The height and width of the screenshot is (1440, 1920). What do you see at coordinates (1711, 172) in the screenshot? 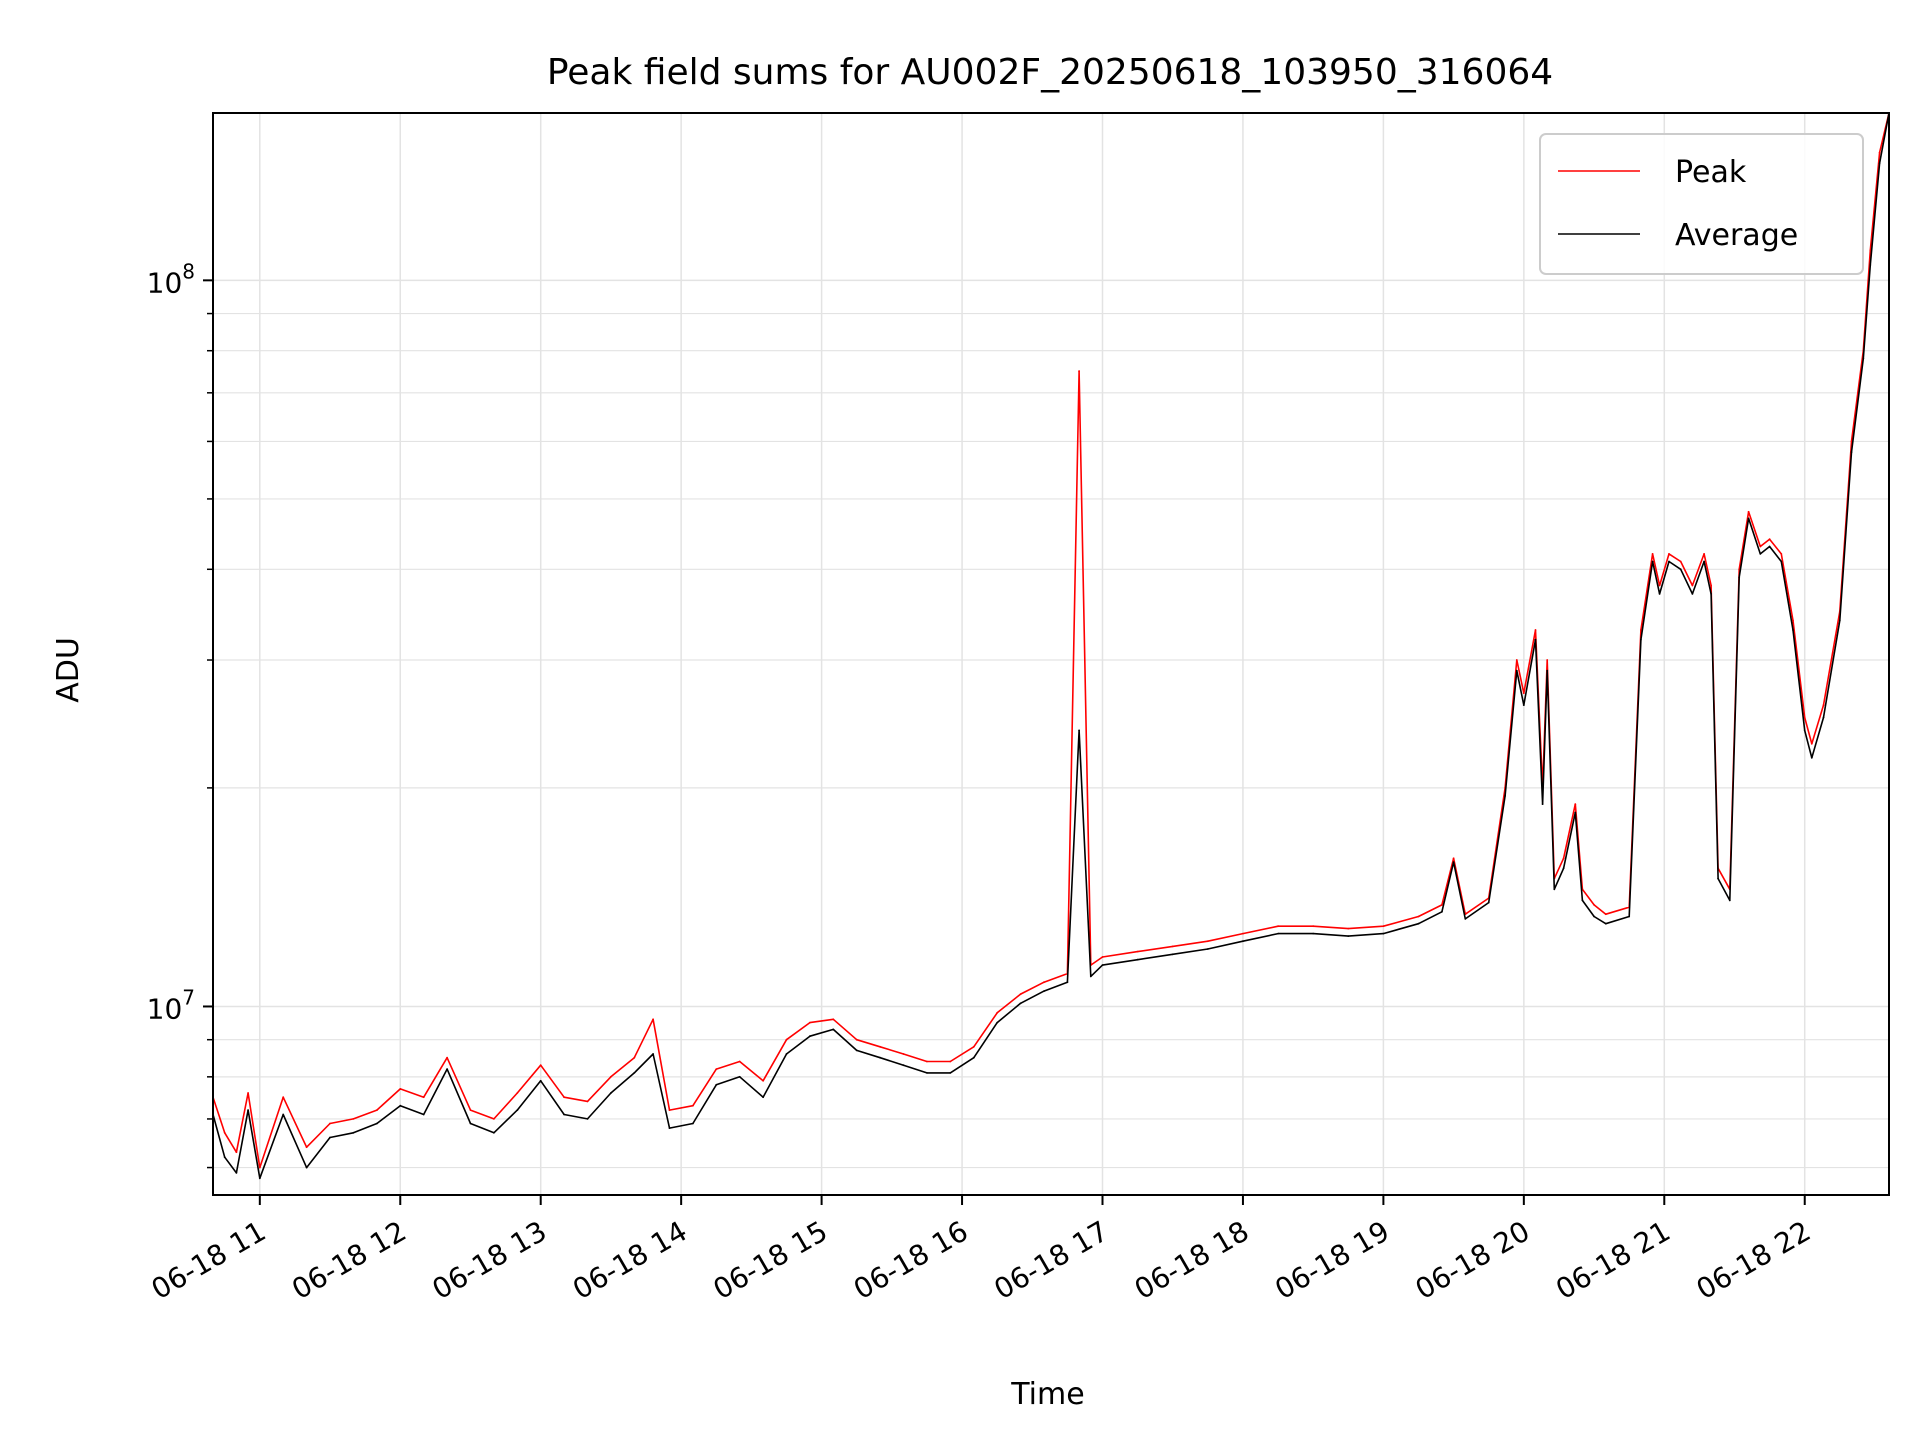
I see `legend-label-peak: Peak` at bounding box center [1711, 172].